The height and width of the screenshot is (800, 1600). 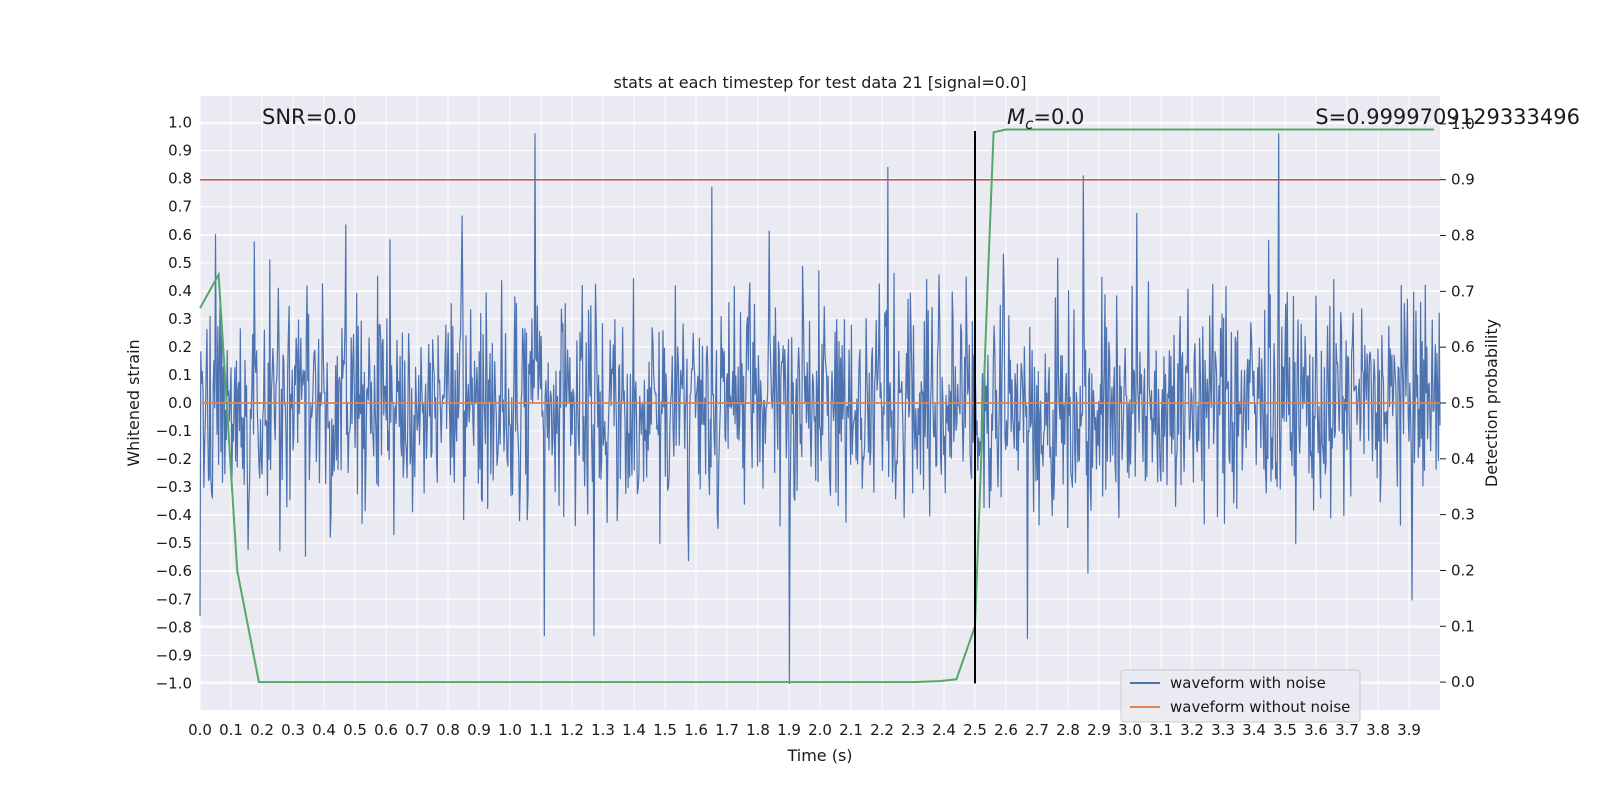 I want to click on y-tick-label: −0.5, so click(x=174, y=543).